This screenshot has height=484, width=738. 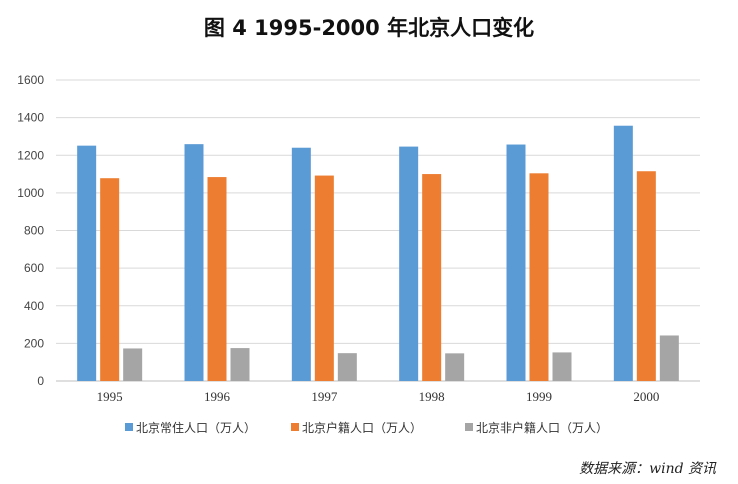 What do you see at coordinates (324, 396) in the screenshot?
I see `x-tick-label: 1997` at bounding box center [324, 396].